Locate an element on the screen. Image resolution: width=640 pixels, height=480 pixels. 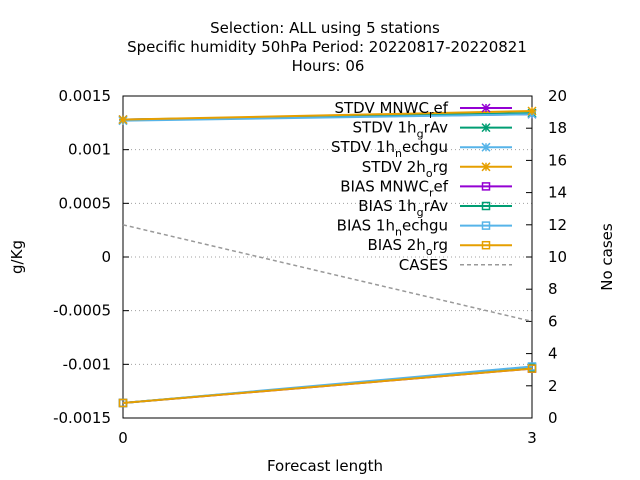
y-tick-label: 0.0015 is located at coordinates (85, 96).